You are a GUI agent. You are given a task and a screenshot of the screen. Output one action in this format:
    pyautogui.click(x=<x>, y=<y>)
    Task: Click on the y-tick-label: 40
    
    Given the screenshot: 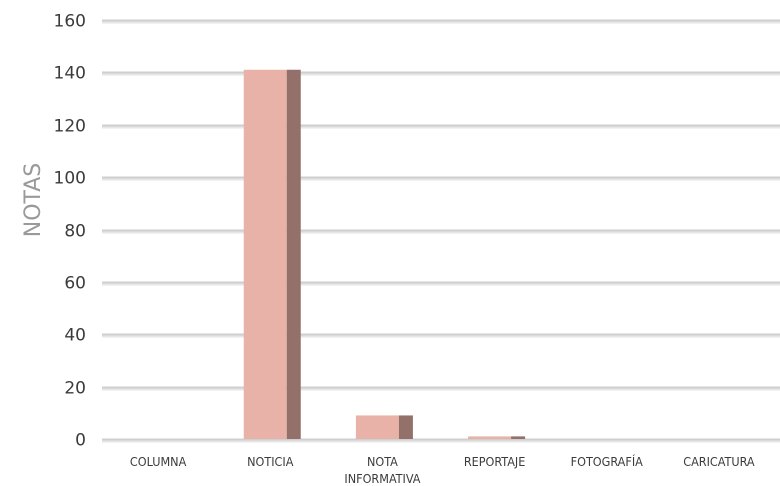 What is the action you would take?
    pyautogui.click(x=75, y=336)
    